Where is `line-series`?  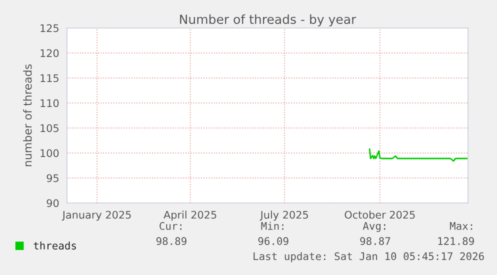
line-series is located at coordinates (418, 155).